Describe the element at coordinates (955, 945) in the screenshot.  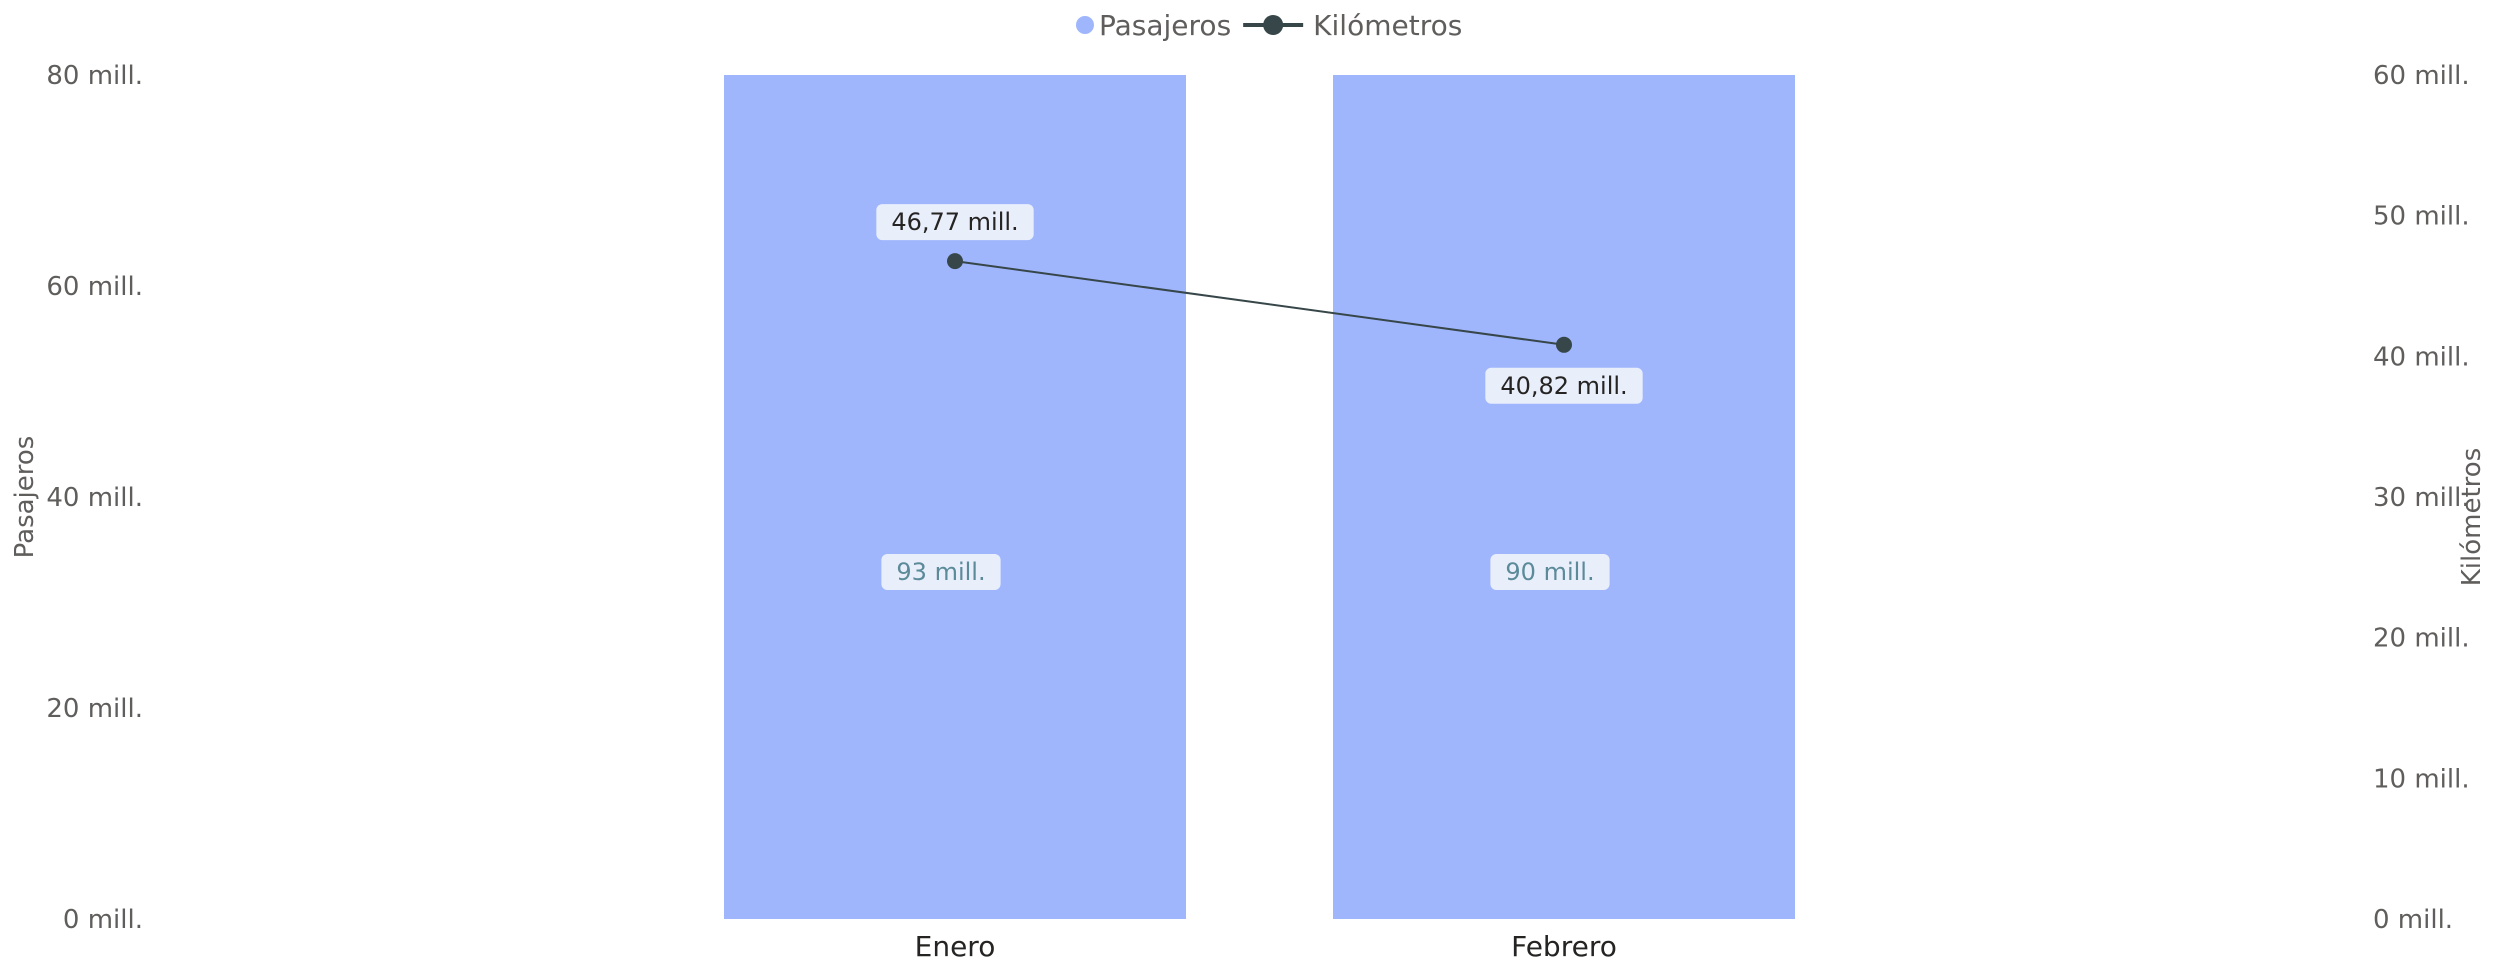
I see `category-label: Enero` at that location.